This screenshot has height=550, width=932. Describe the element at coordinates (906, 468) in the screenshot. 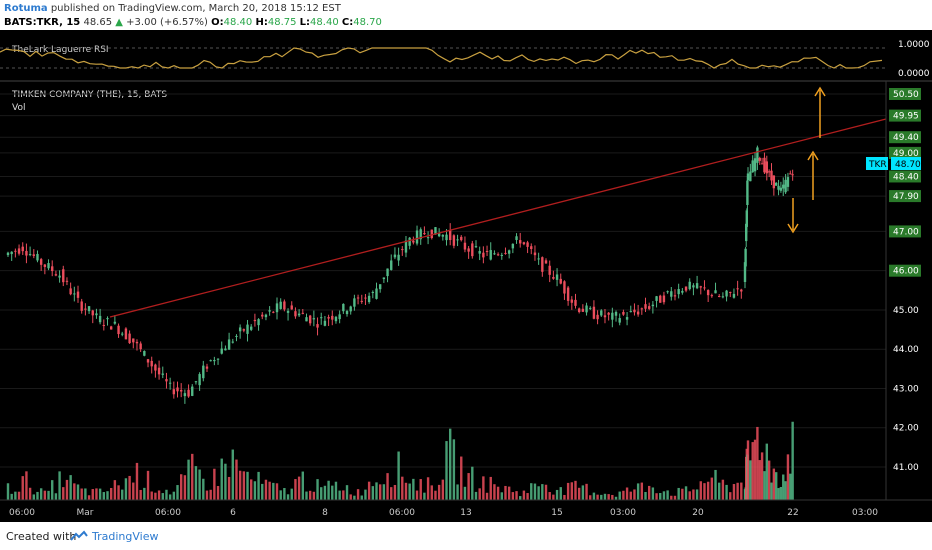

I see `price-tick: 41.00` at that location.